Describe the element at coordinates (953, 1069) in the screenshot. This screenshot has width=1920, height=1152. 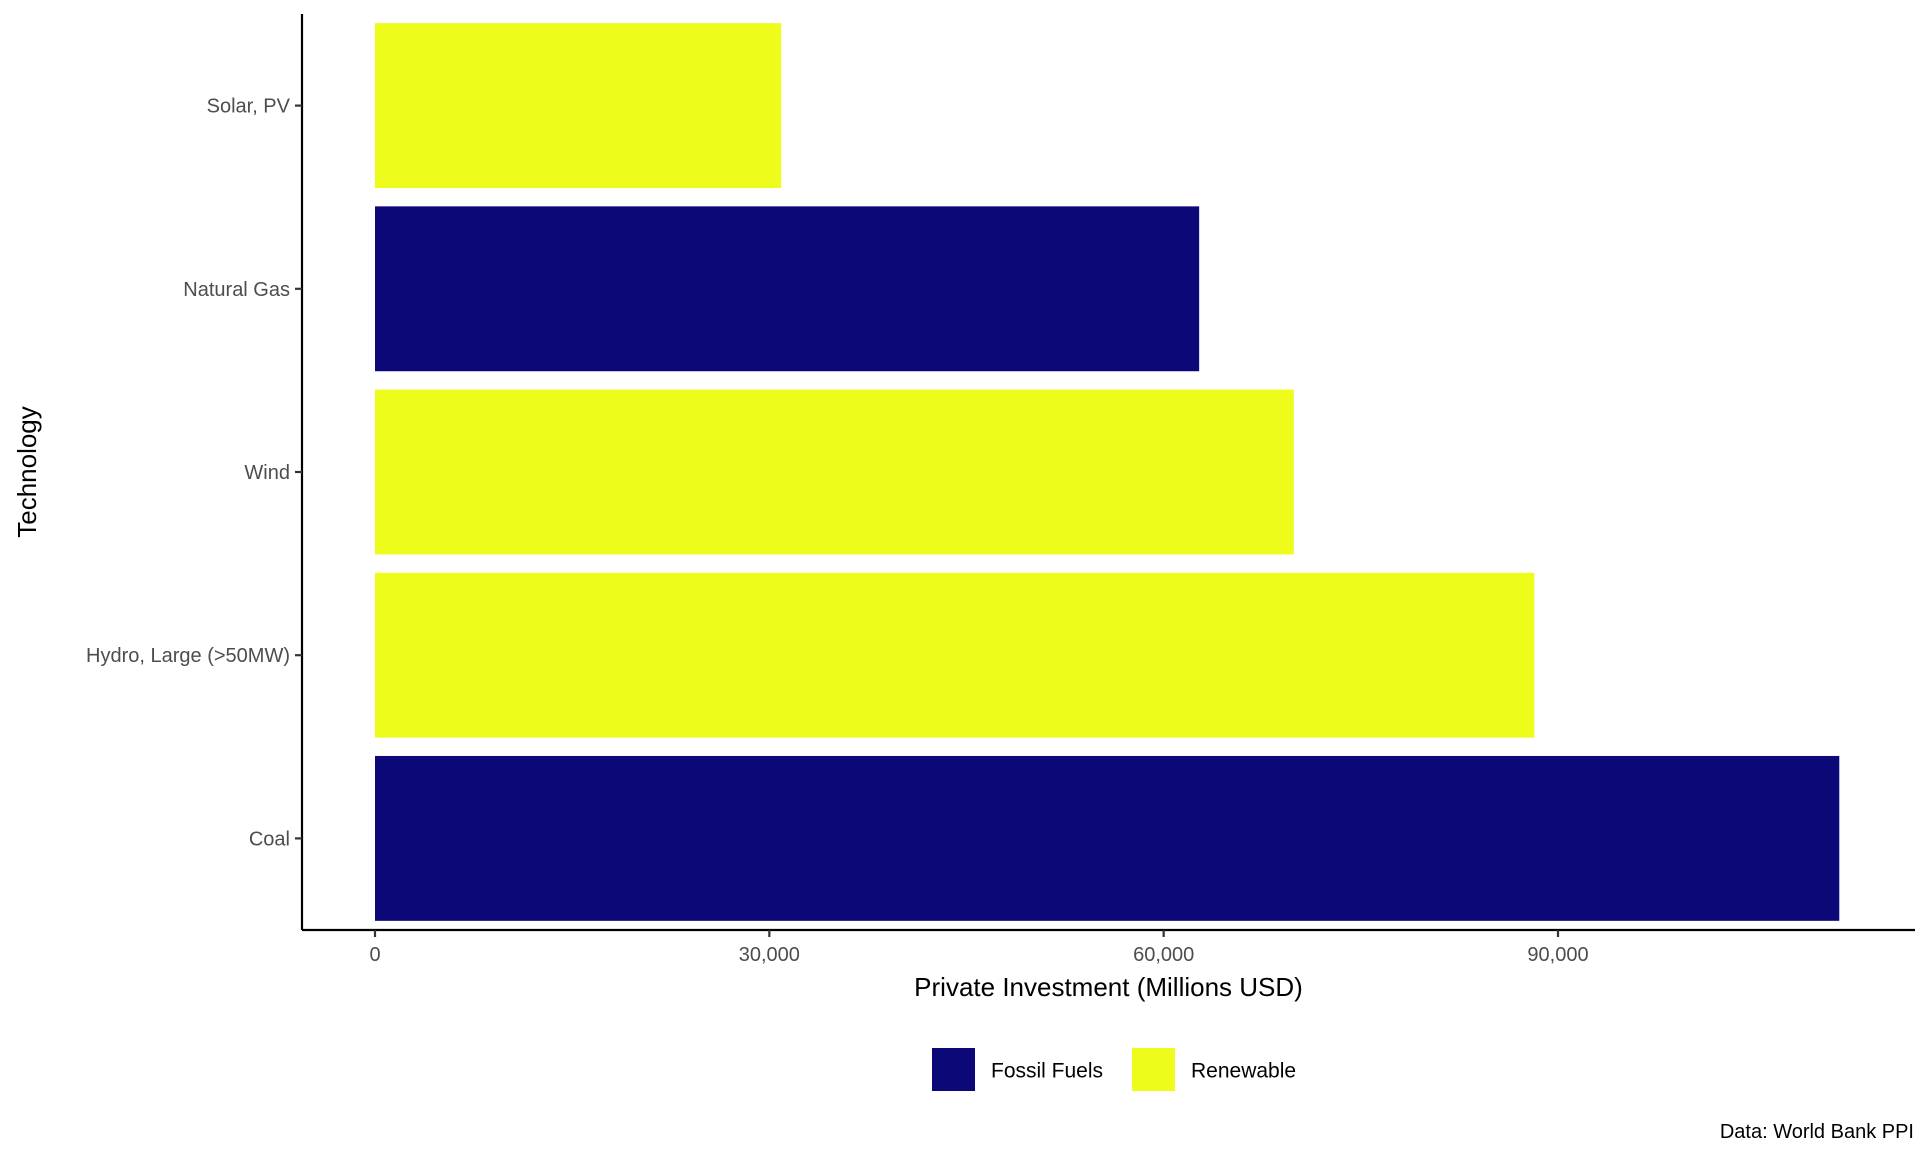
I see `legend-swatch-fossil-fuels` at that location.